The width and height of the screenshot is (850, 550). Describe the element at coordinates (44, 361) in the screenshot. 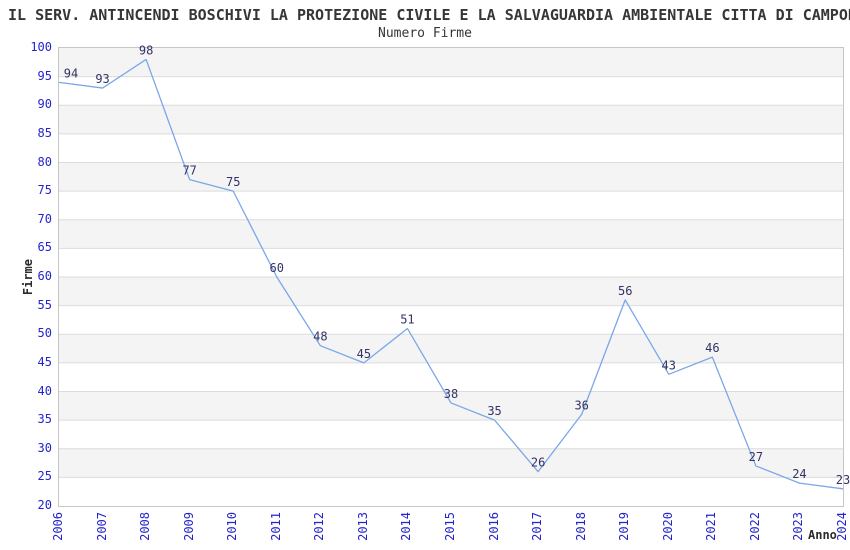

I see `y-tick-label: 45` at that location.